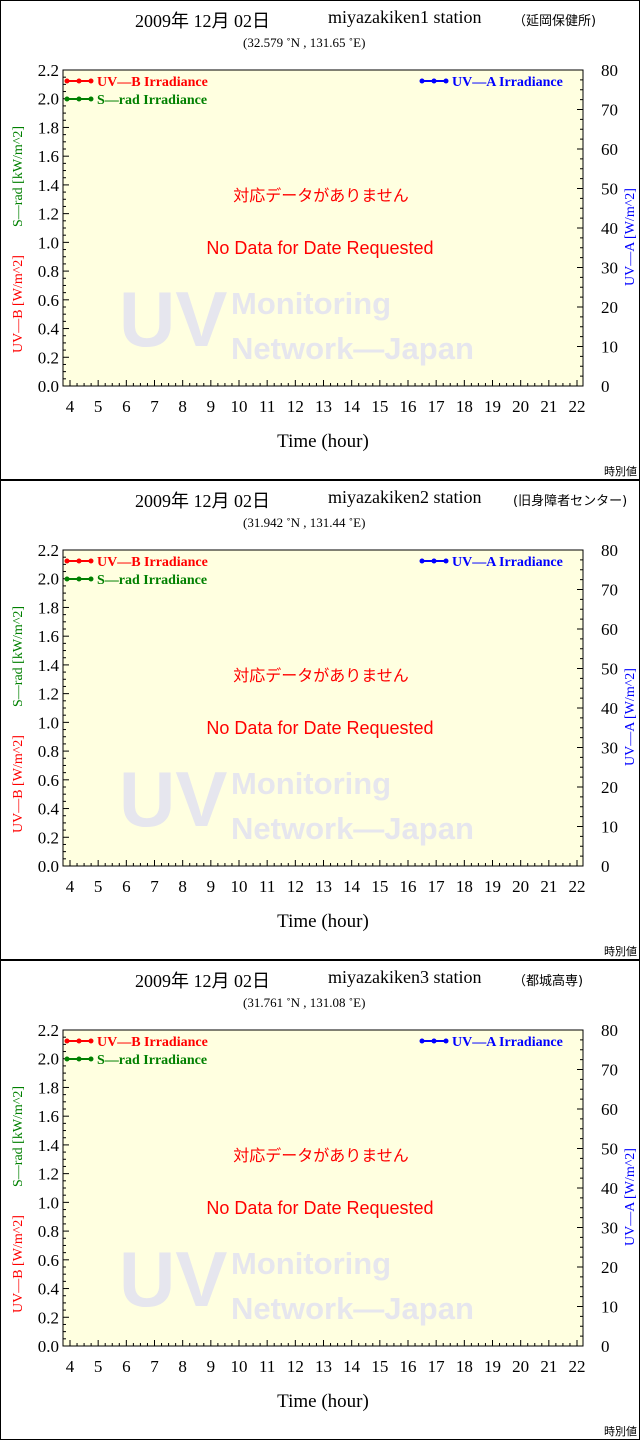 The width and height of the screenshot is (640, 1440). Describe the element at coordinates (609, 1188) in the screenshot. I see `y-right-tick-label: 40` at that location.